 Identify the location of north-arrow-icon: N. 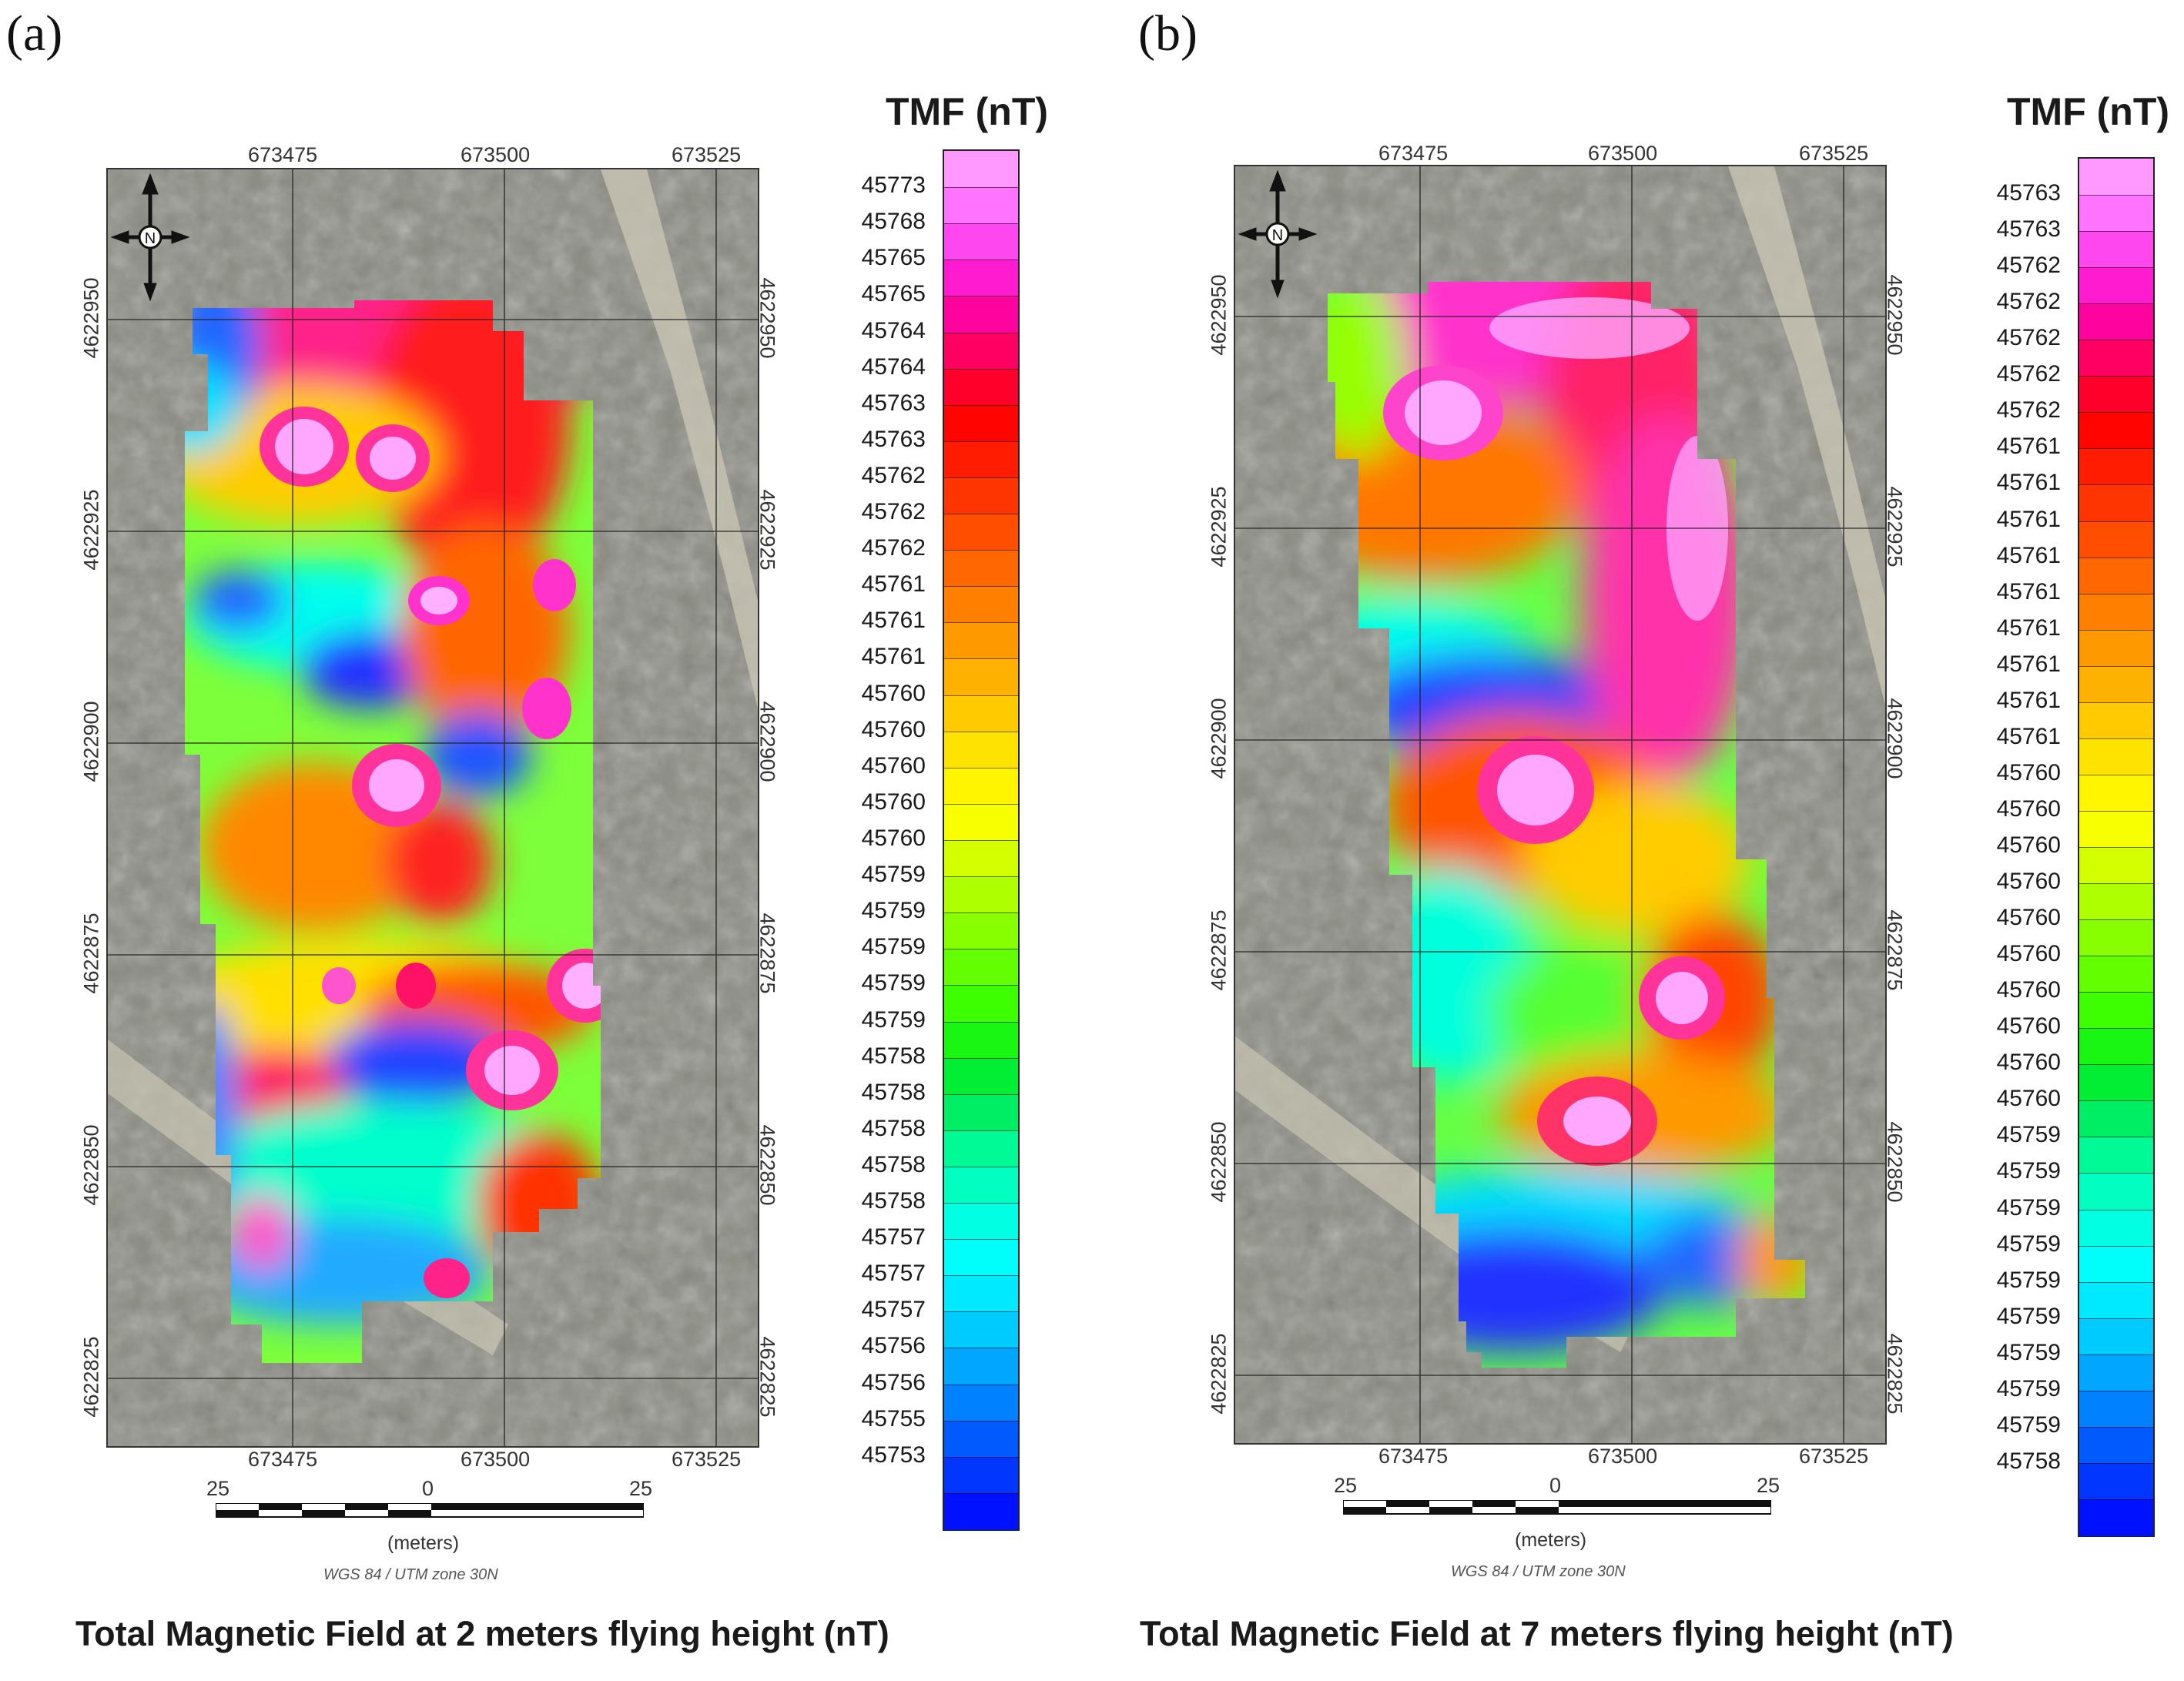
(1278, 234).